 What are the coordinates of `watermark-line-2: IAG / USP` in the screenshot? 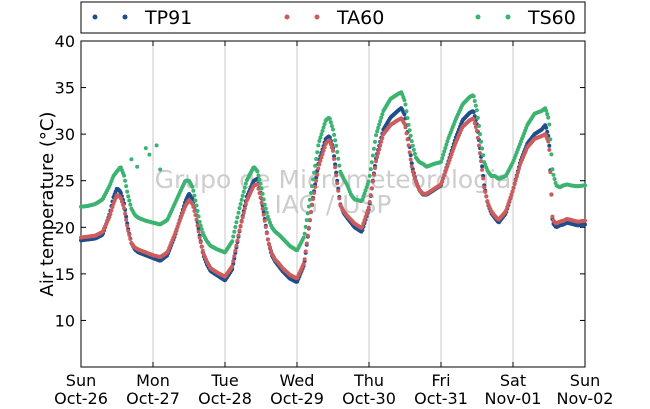 It's located at (333, 204).